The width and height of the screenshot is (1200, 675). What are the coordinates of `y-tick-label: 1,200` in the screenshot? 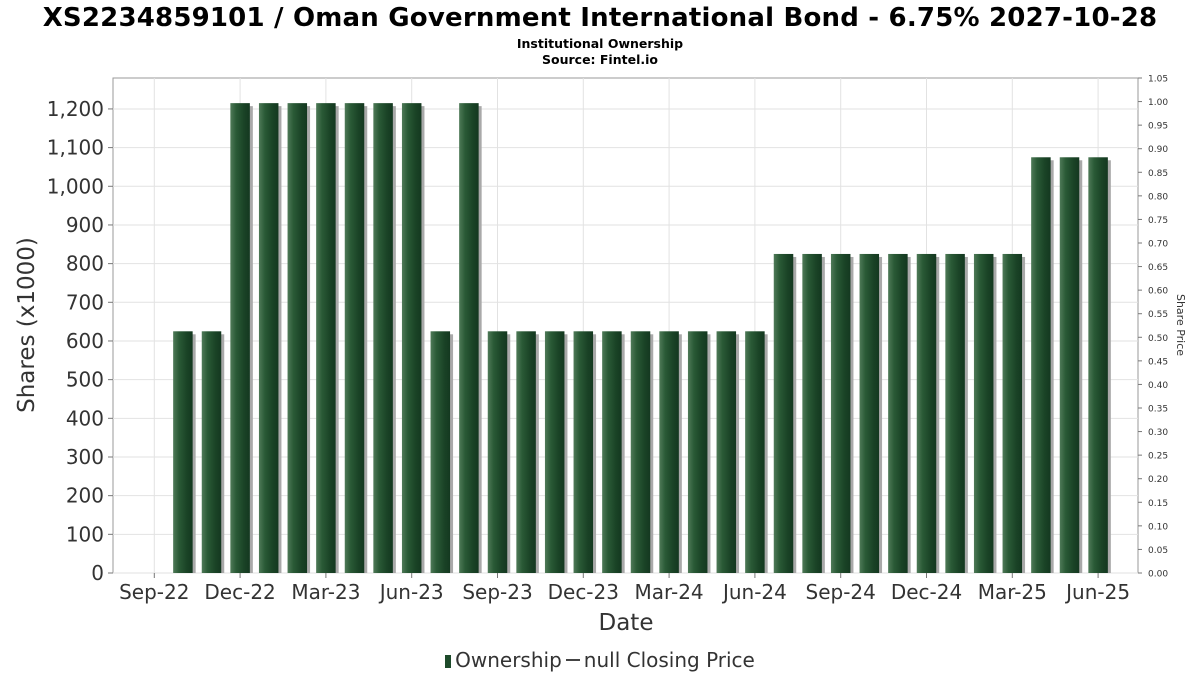 It's located at (75, 109).